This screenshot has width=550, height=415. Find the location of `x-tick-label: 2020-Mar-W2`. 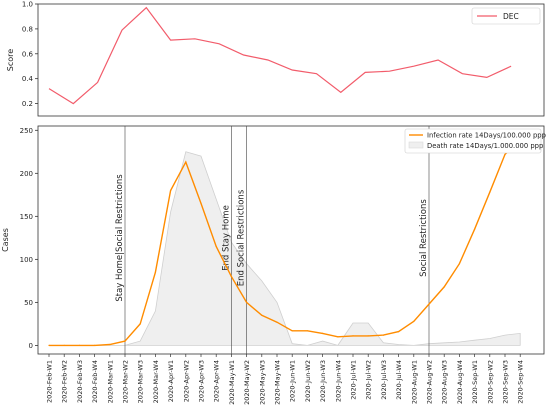

x-tick-label: 2020-Mar-W2 is located at coordinates (126, 381).